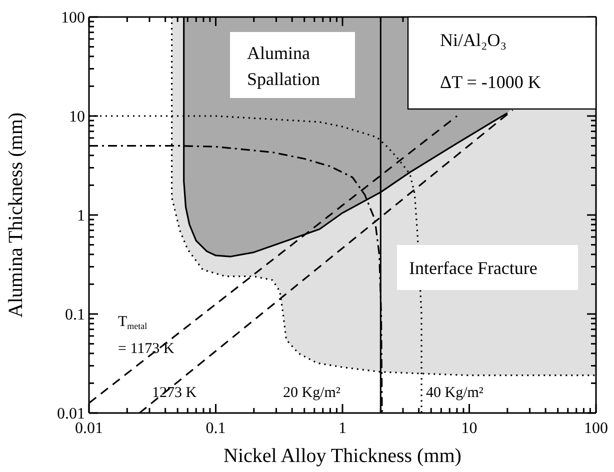 This screenshot has width=614, height=472. I want to click on y-tick-label: 10, so click(77, 117).